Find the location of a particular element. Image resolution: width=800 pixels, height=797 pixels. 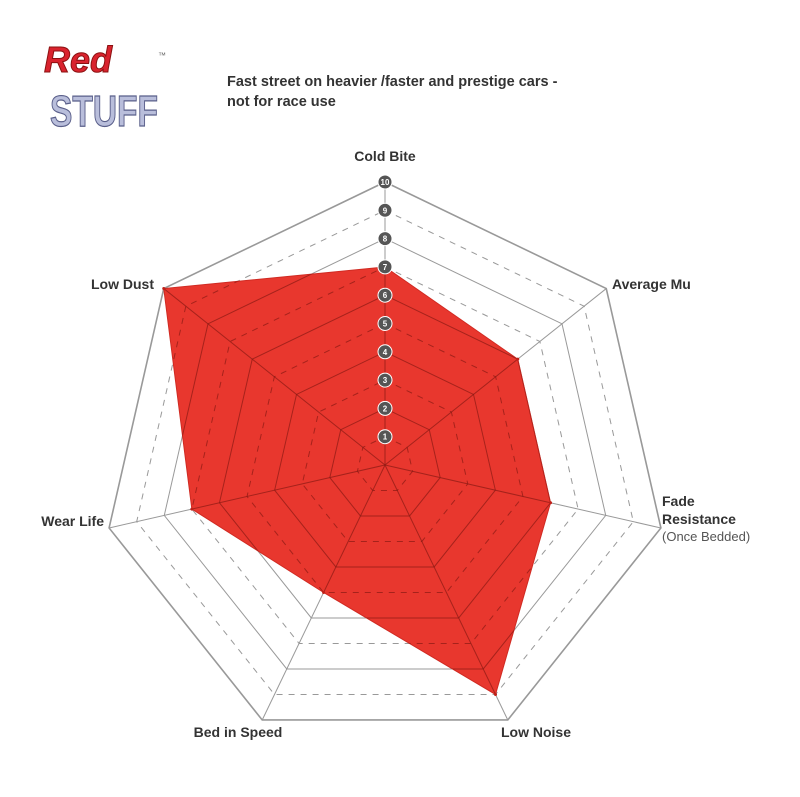

tick-label: 4 is located at coordinates (385, 352).